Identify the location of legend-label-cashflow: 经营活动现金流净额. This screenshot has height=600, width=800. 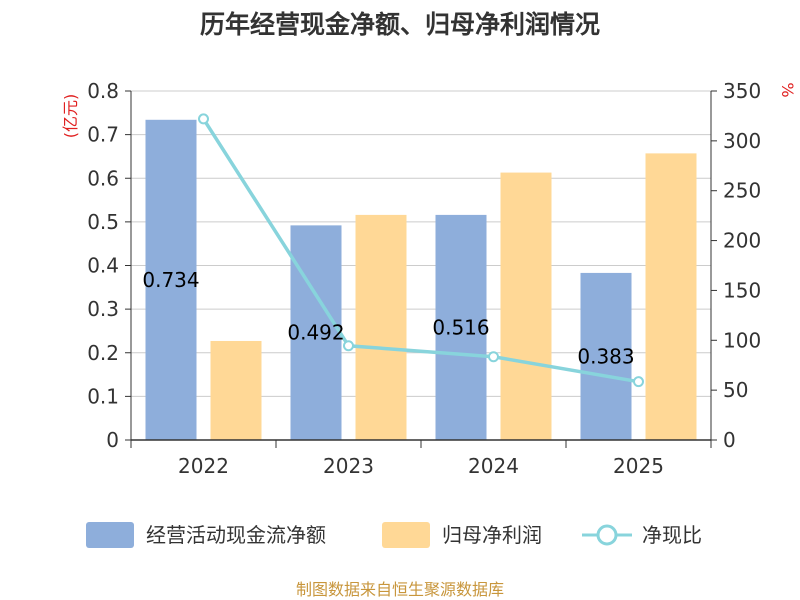
(236, 535).